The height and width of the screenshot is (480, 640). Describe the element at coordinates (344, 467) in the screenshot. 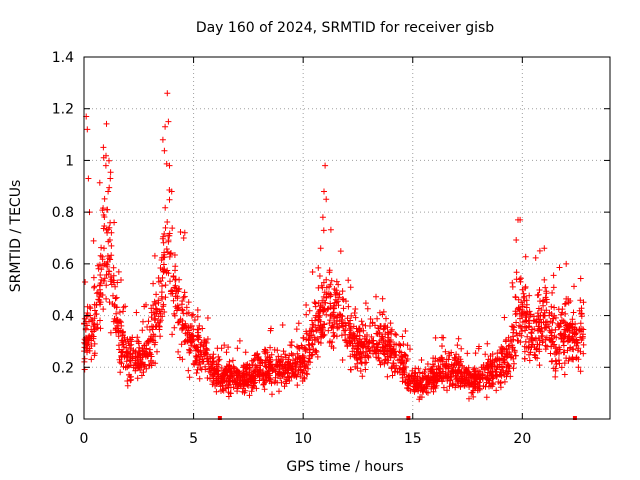

I see `x-axis-label: GPS time / hours` at that location.